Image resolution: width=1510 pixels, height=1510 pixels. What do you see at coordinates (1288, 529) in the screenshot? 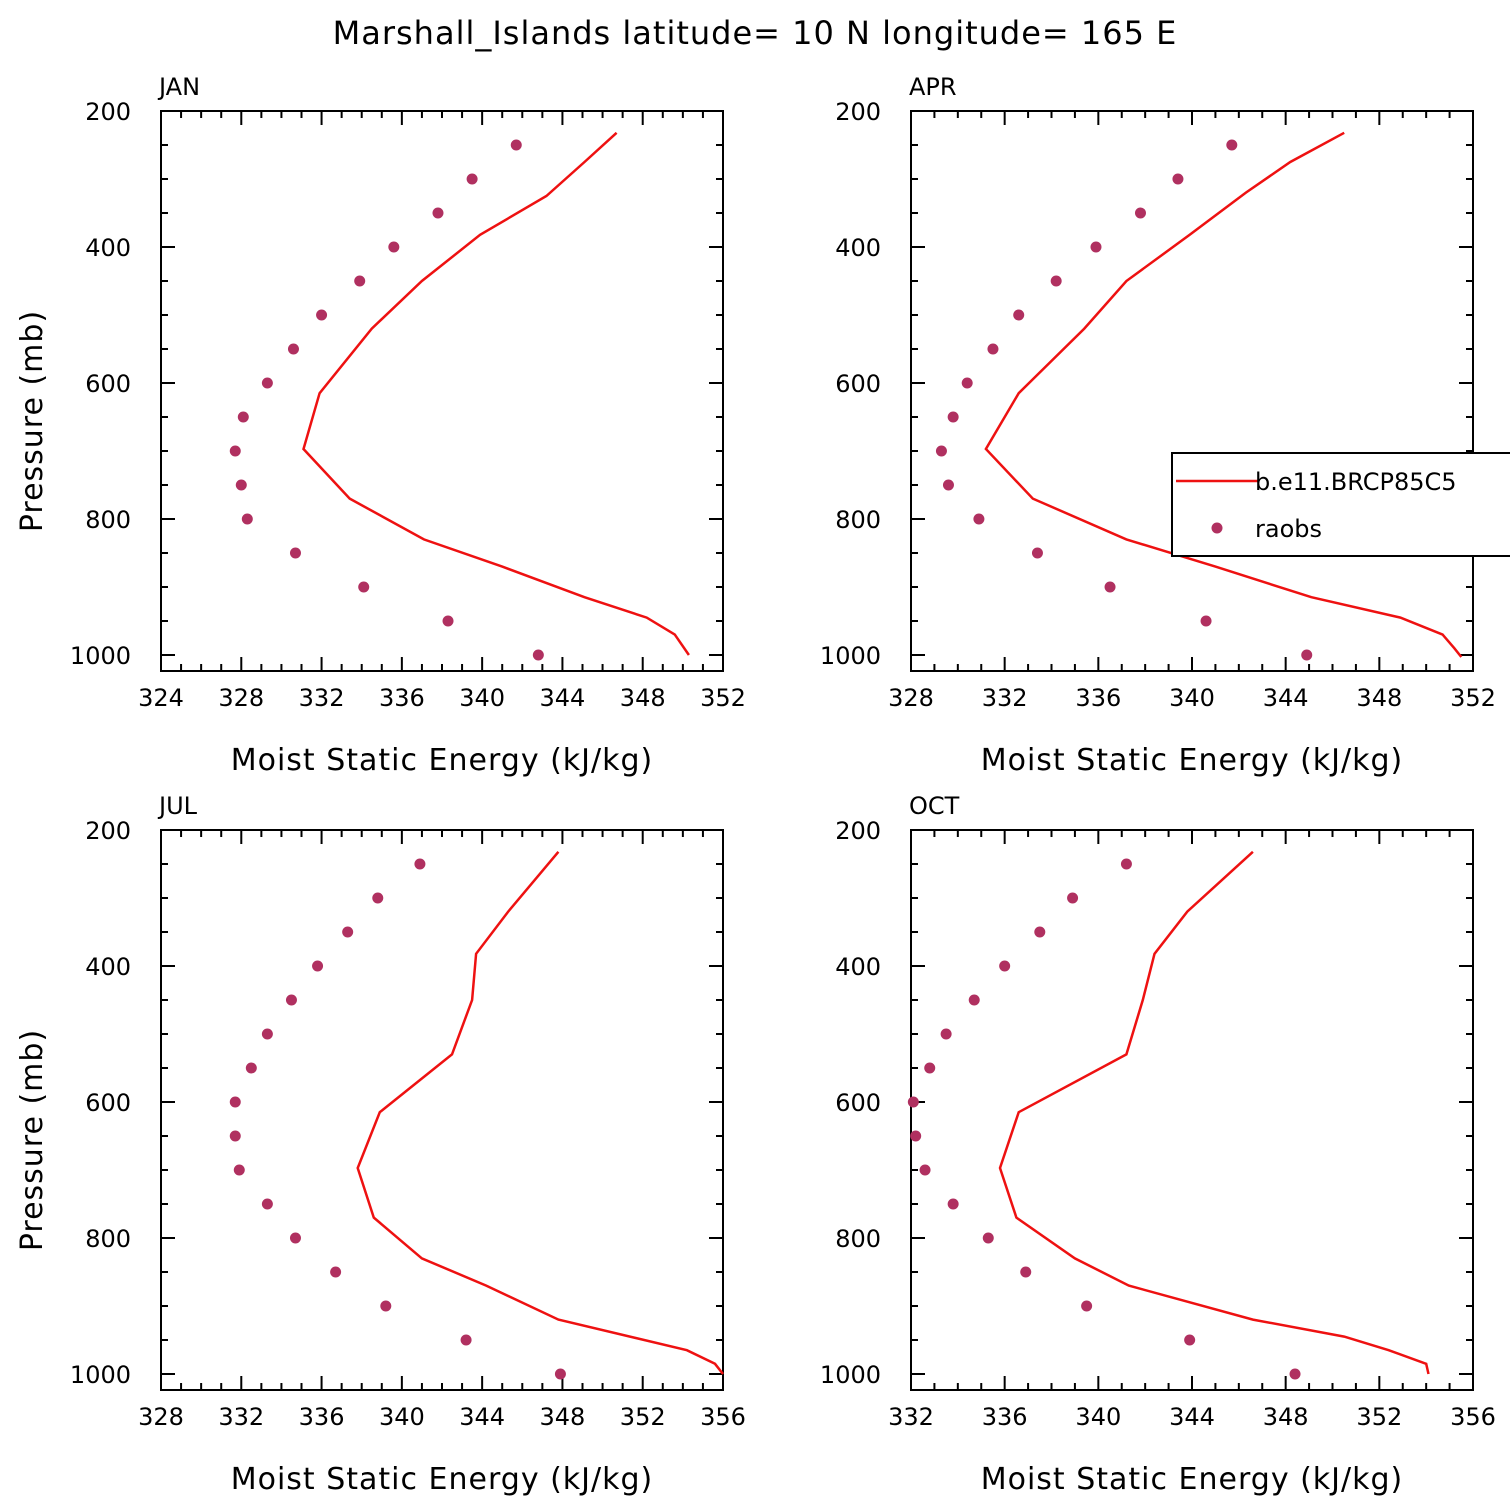
I see `legend-label-raobs: raobs` at bounding box center [1288, 529].